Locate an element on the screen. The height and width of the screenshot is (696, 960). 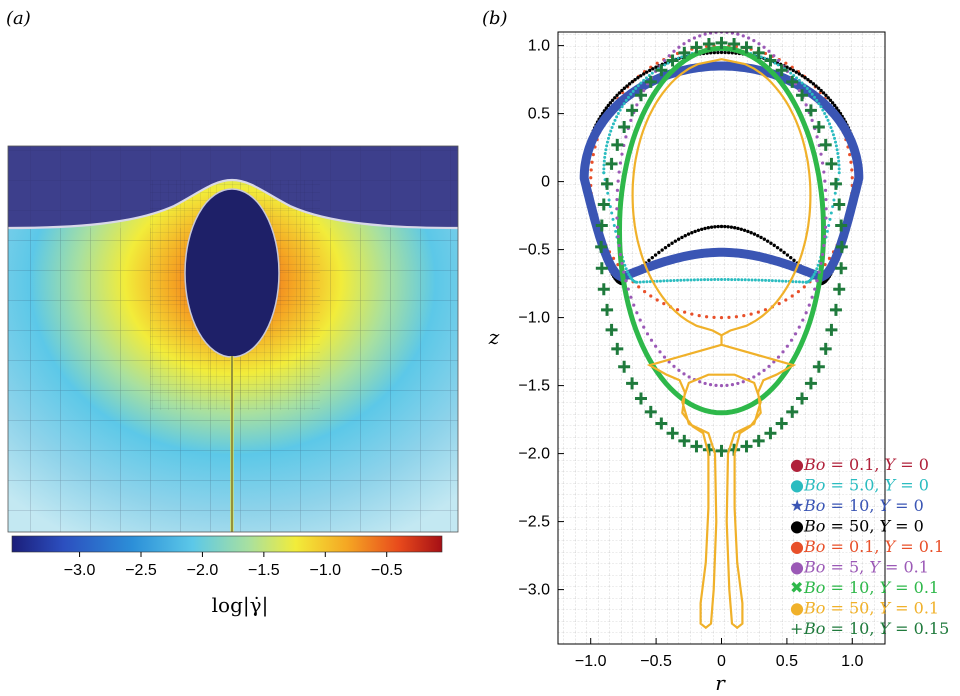
legend-entry: Bo = 0.1, Y = 0 is located at coordinates (866, 464).